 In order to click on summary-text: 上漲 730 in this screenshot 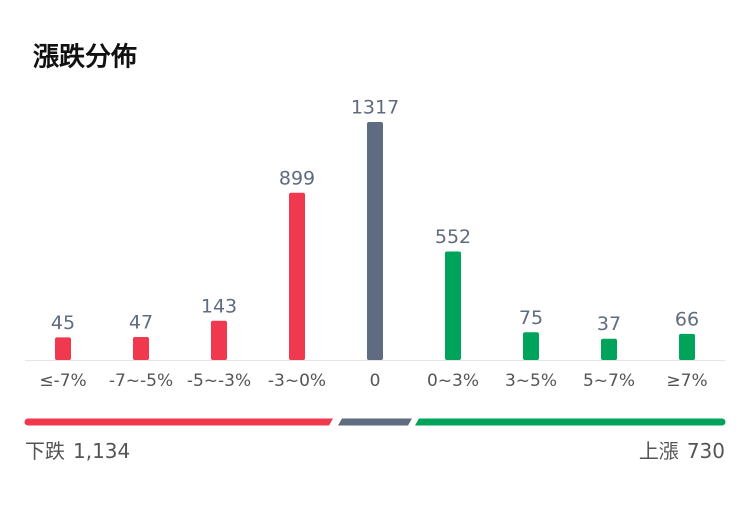, I will do `click(682, 451)`.